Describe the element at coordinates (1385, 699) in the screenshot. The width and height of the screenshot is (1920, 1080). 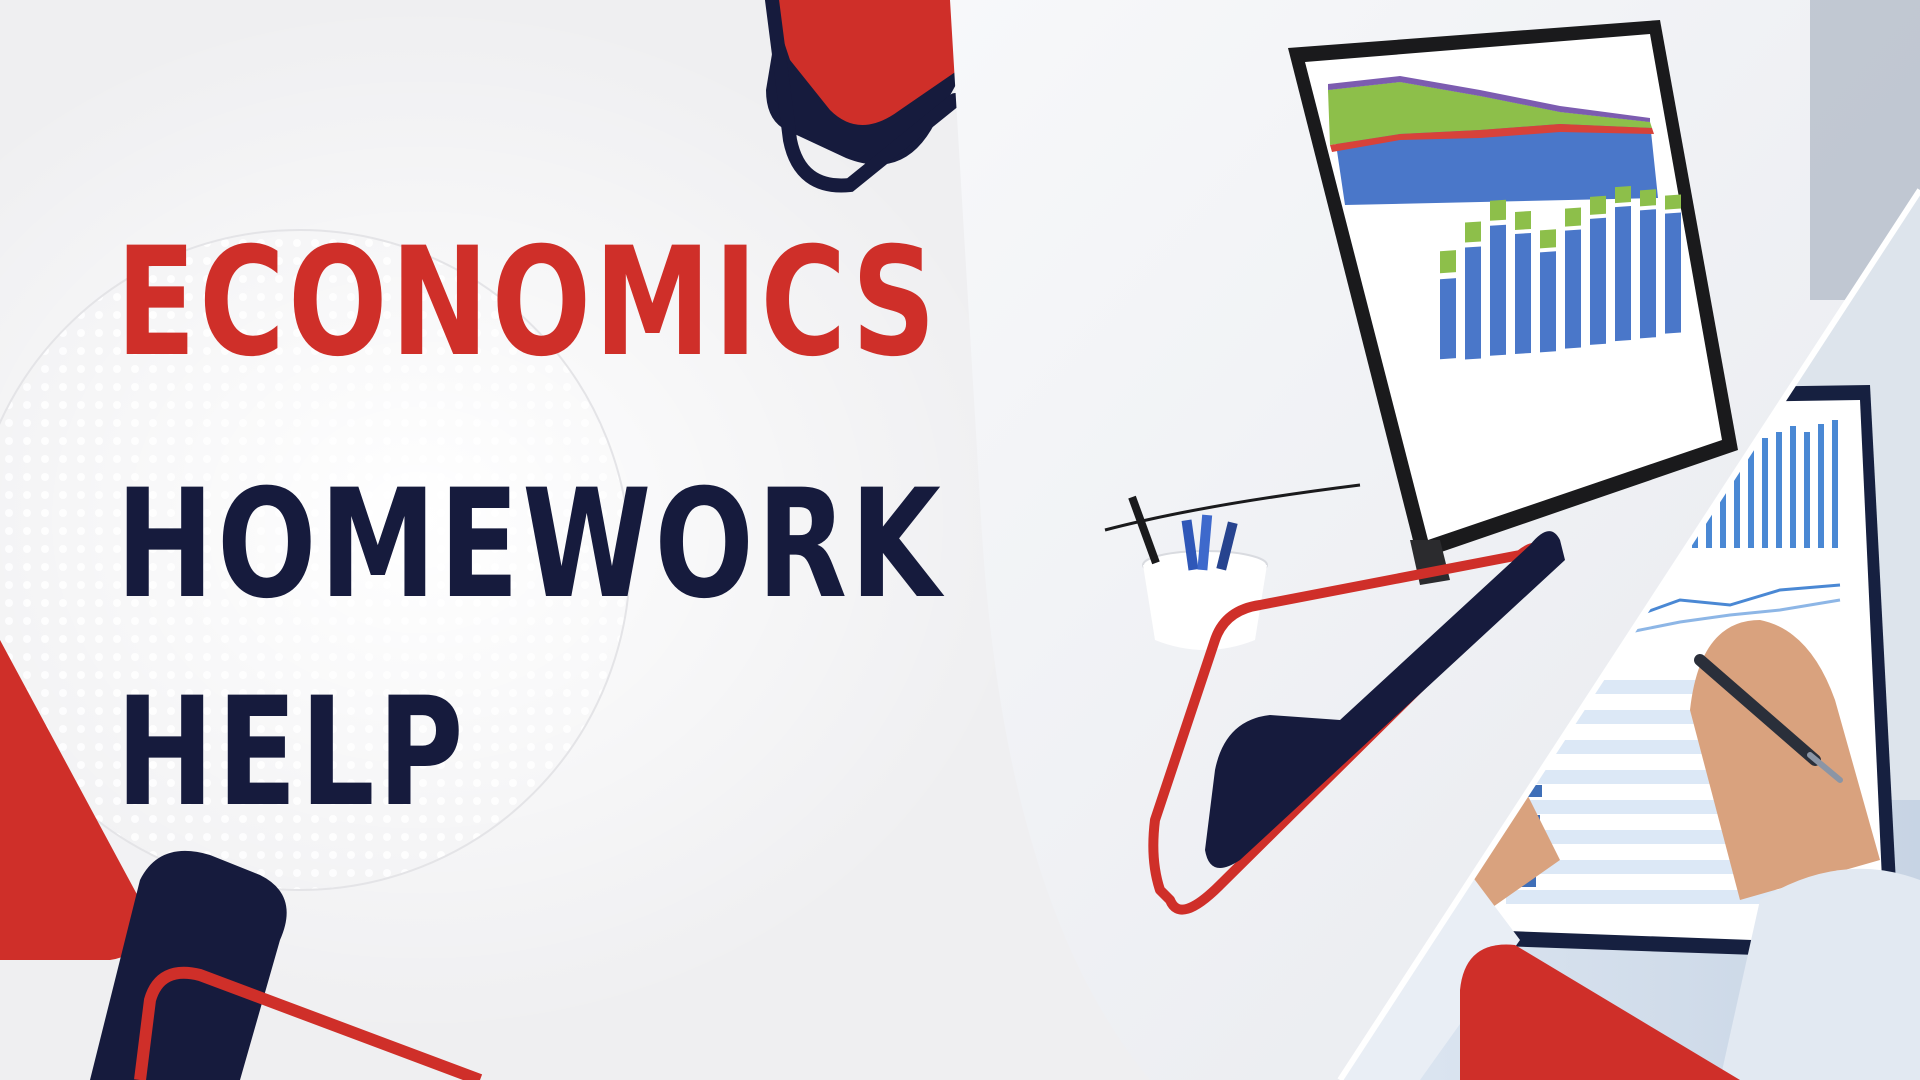
I see `navy-rounded-triangle` at that location.